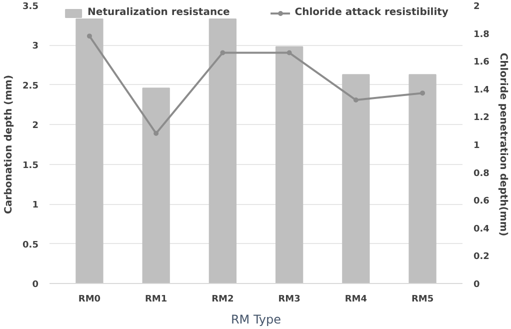 Image resolution: width=511 pixels, height=329 pixels. What do you see at coordinates (30, 7) in the screenshot?
I see `y-tick-label: 3.5` at bounding box center [30, 7].